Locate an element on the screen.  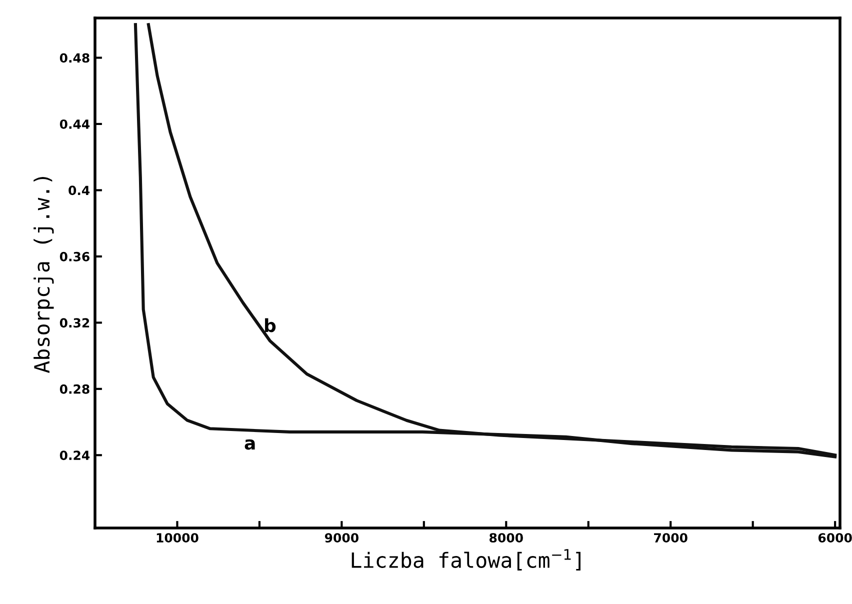
y-tick-label: 0.44 is located at coordinates (75, 124).